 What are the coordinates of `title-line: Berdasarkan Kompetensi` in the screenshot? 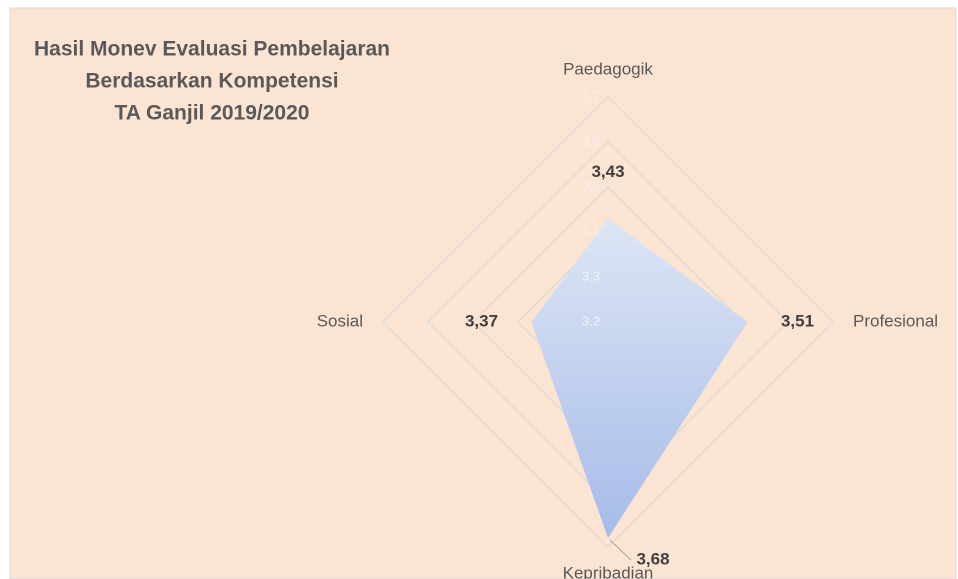 It's located at (211, 81).